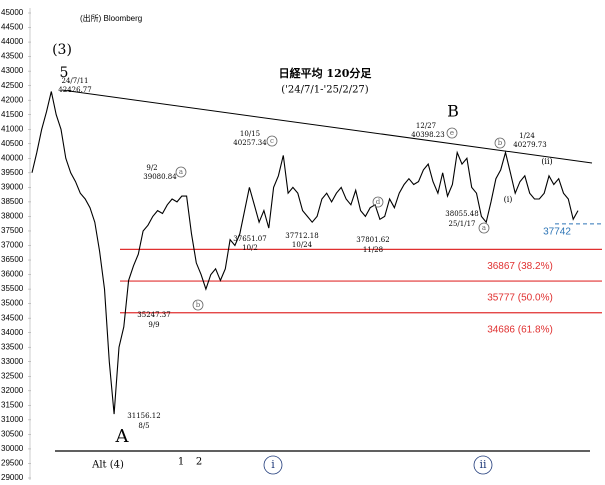  Describe the element at coordinates (250, 143) in the screenshot. I see `annotation: 40257.34` at that location.